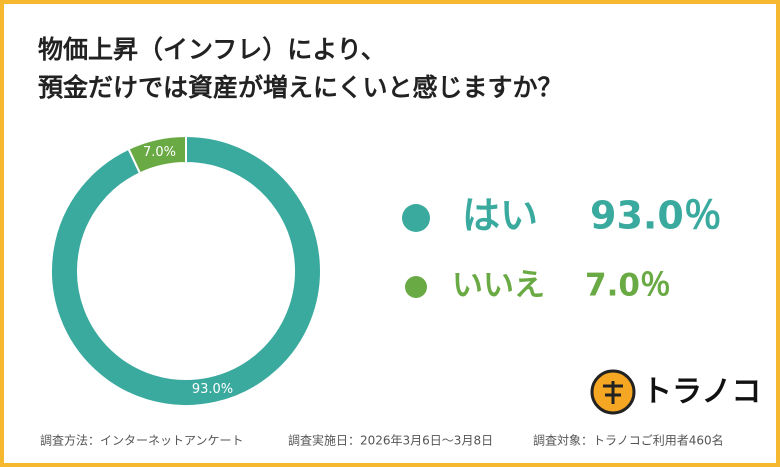 The height and width of the screenshot is (467, 780). Describe the element at coordinates (628, 286) in the screenshot. I see `legend-value: 7.0％` at that location.